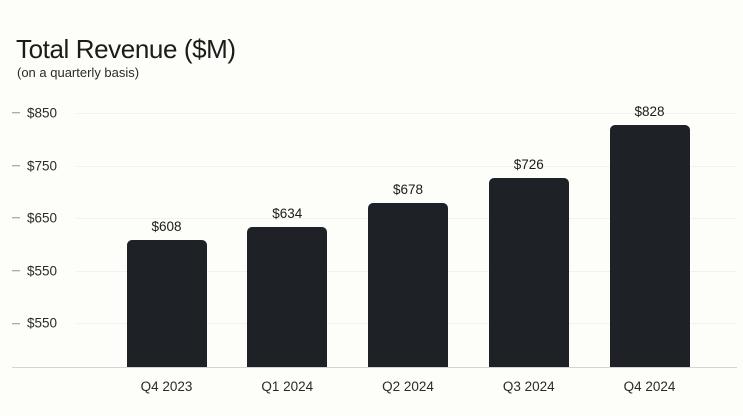 The width and height of the screenshot is (743, 416). I want to click on x-tick-label: Q2 2024, so click(408, 386).